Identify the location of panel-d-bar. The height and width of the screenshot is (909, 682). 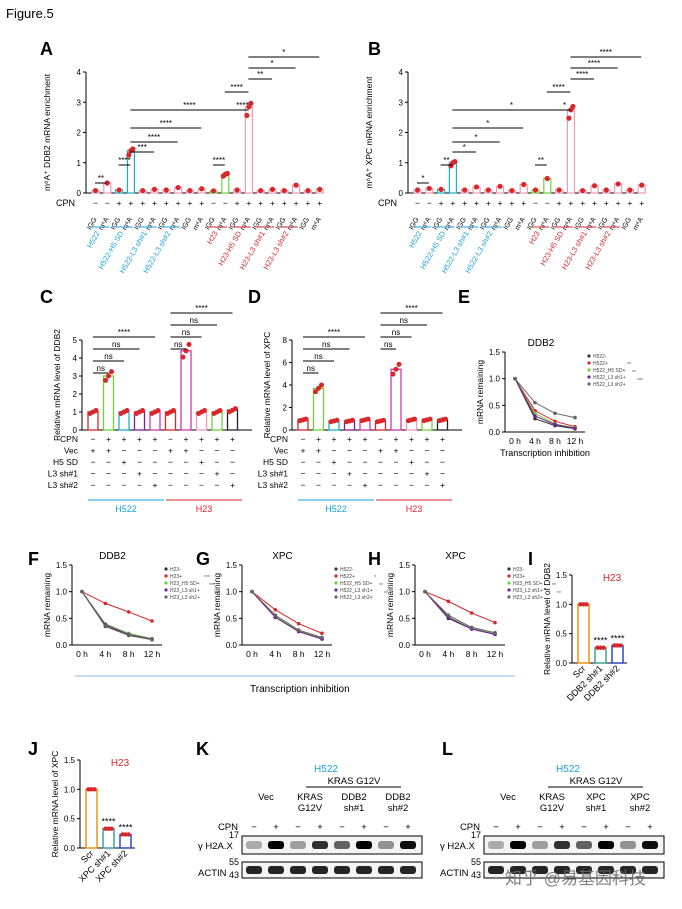
(396, 399).